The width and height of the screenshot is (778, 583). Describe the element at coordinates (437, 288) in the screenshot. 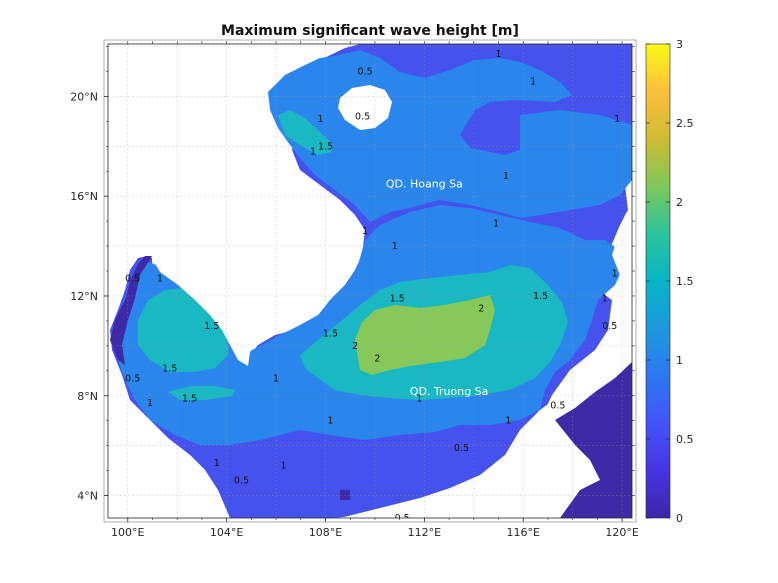

I see `place-labels: QD. Hoang Sa QD. Truong Sa` at that location.